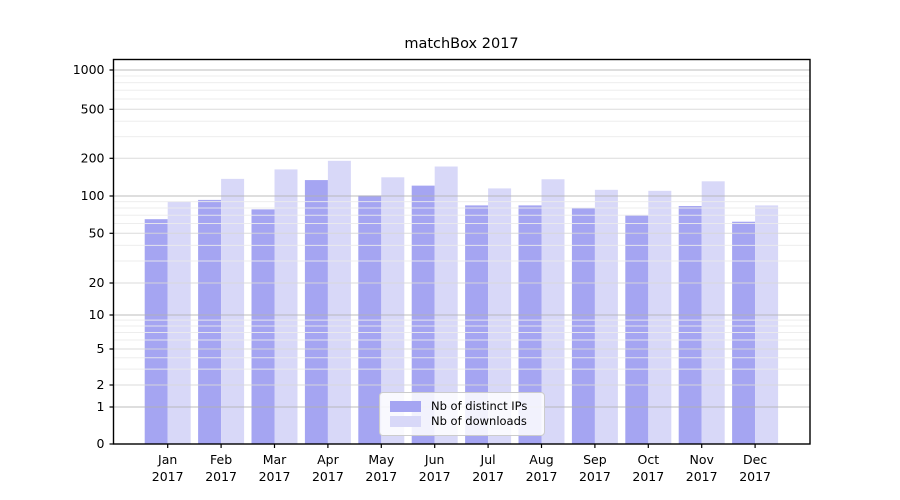 This screenshot has width=900, height=500. I want to click on legend-item-distinct-ips: Nb of distinct IPs, so click(467, 405).